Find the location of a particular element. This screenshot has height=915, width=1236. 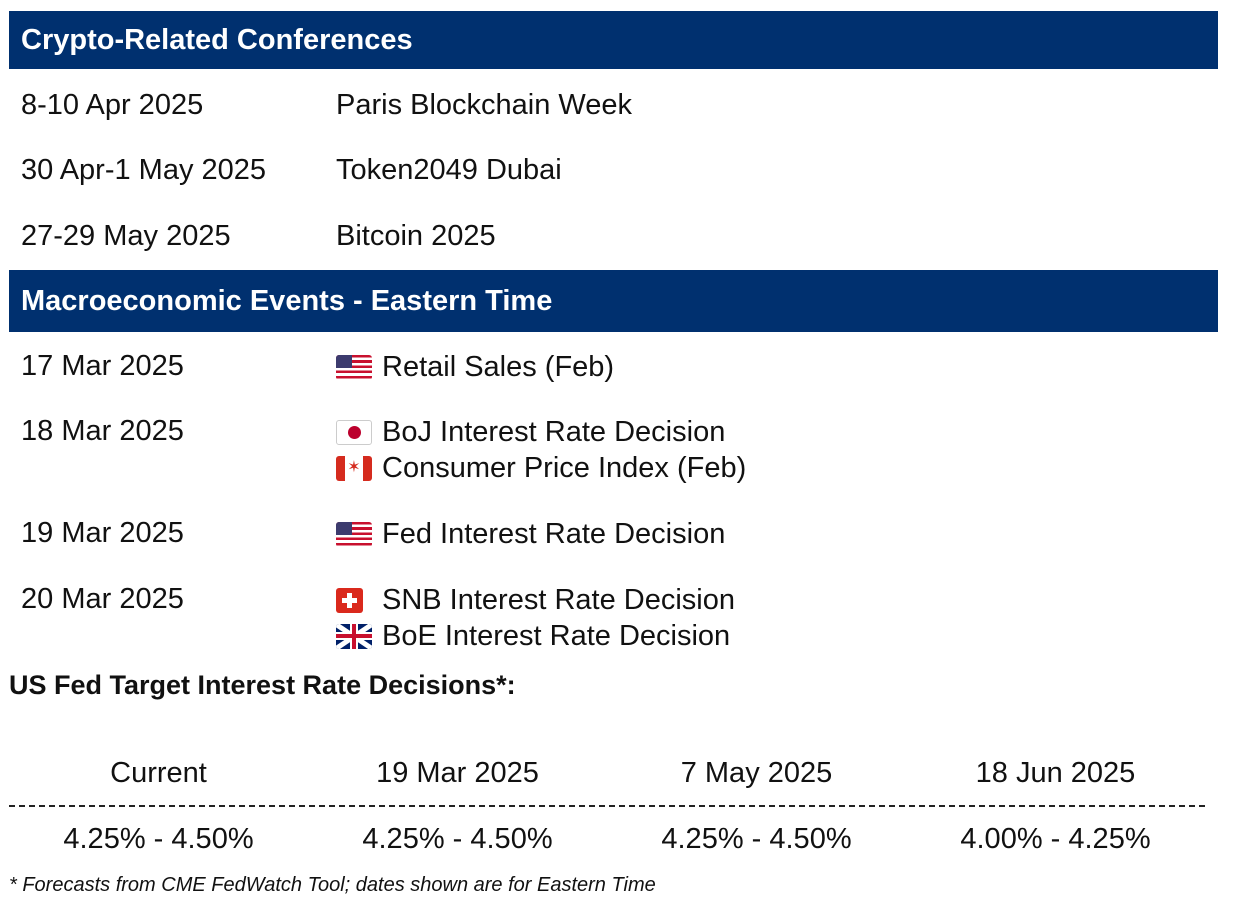

macro-event-name: SNB Interest Rate Decision is located at coordinates (558, 599).